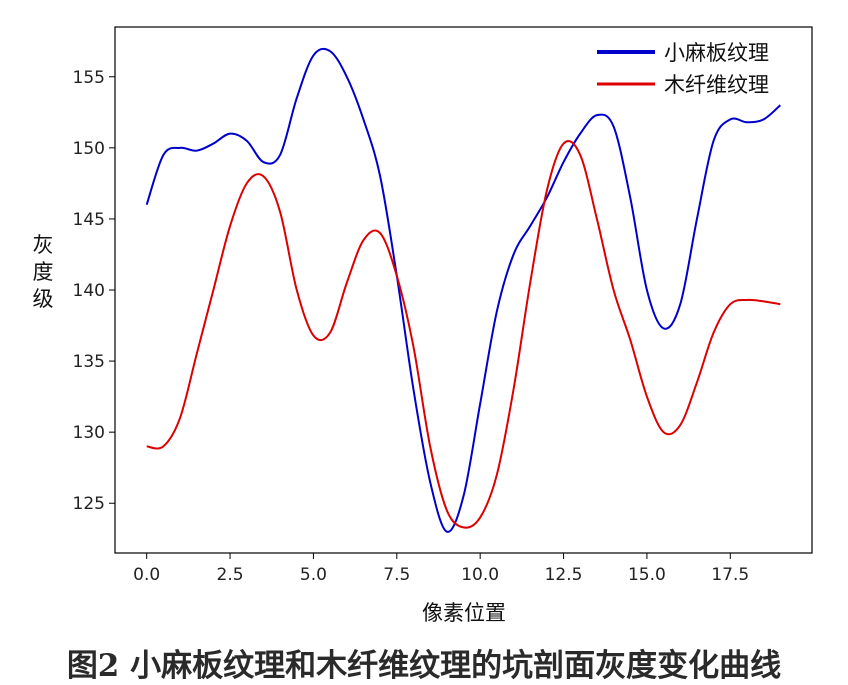 The image size is (848, 685). I want to click on y-tick-label: 145, so click(89, 220).